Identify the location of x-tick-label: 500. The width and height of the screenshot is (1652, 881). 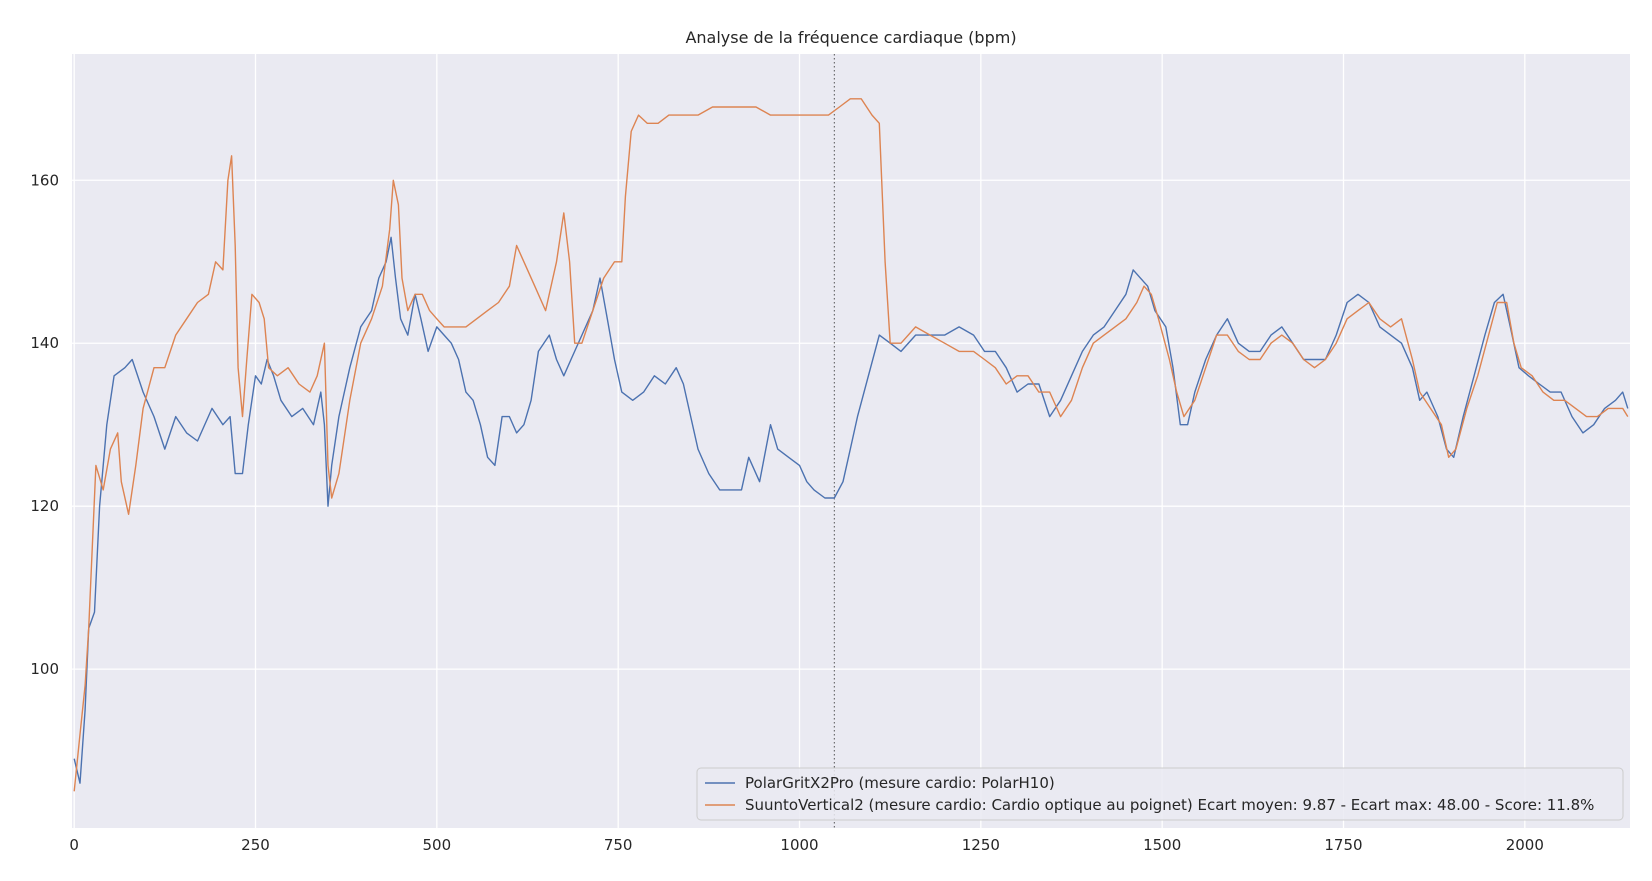
(437, 845).